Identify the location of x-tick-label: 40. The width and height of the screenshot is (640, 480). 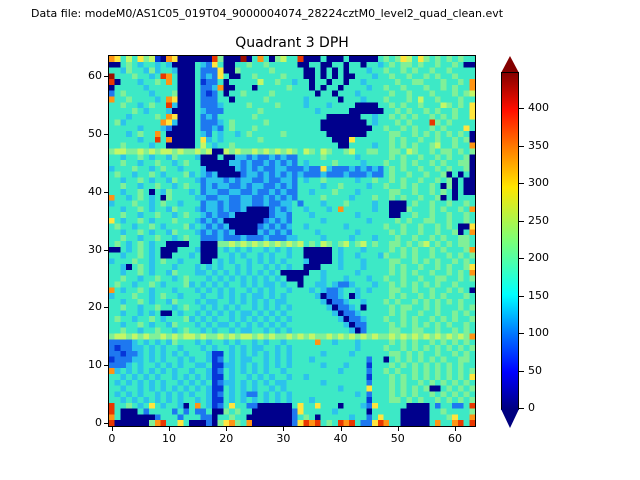
(340, 438).